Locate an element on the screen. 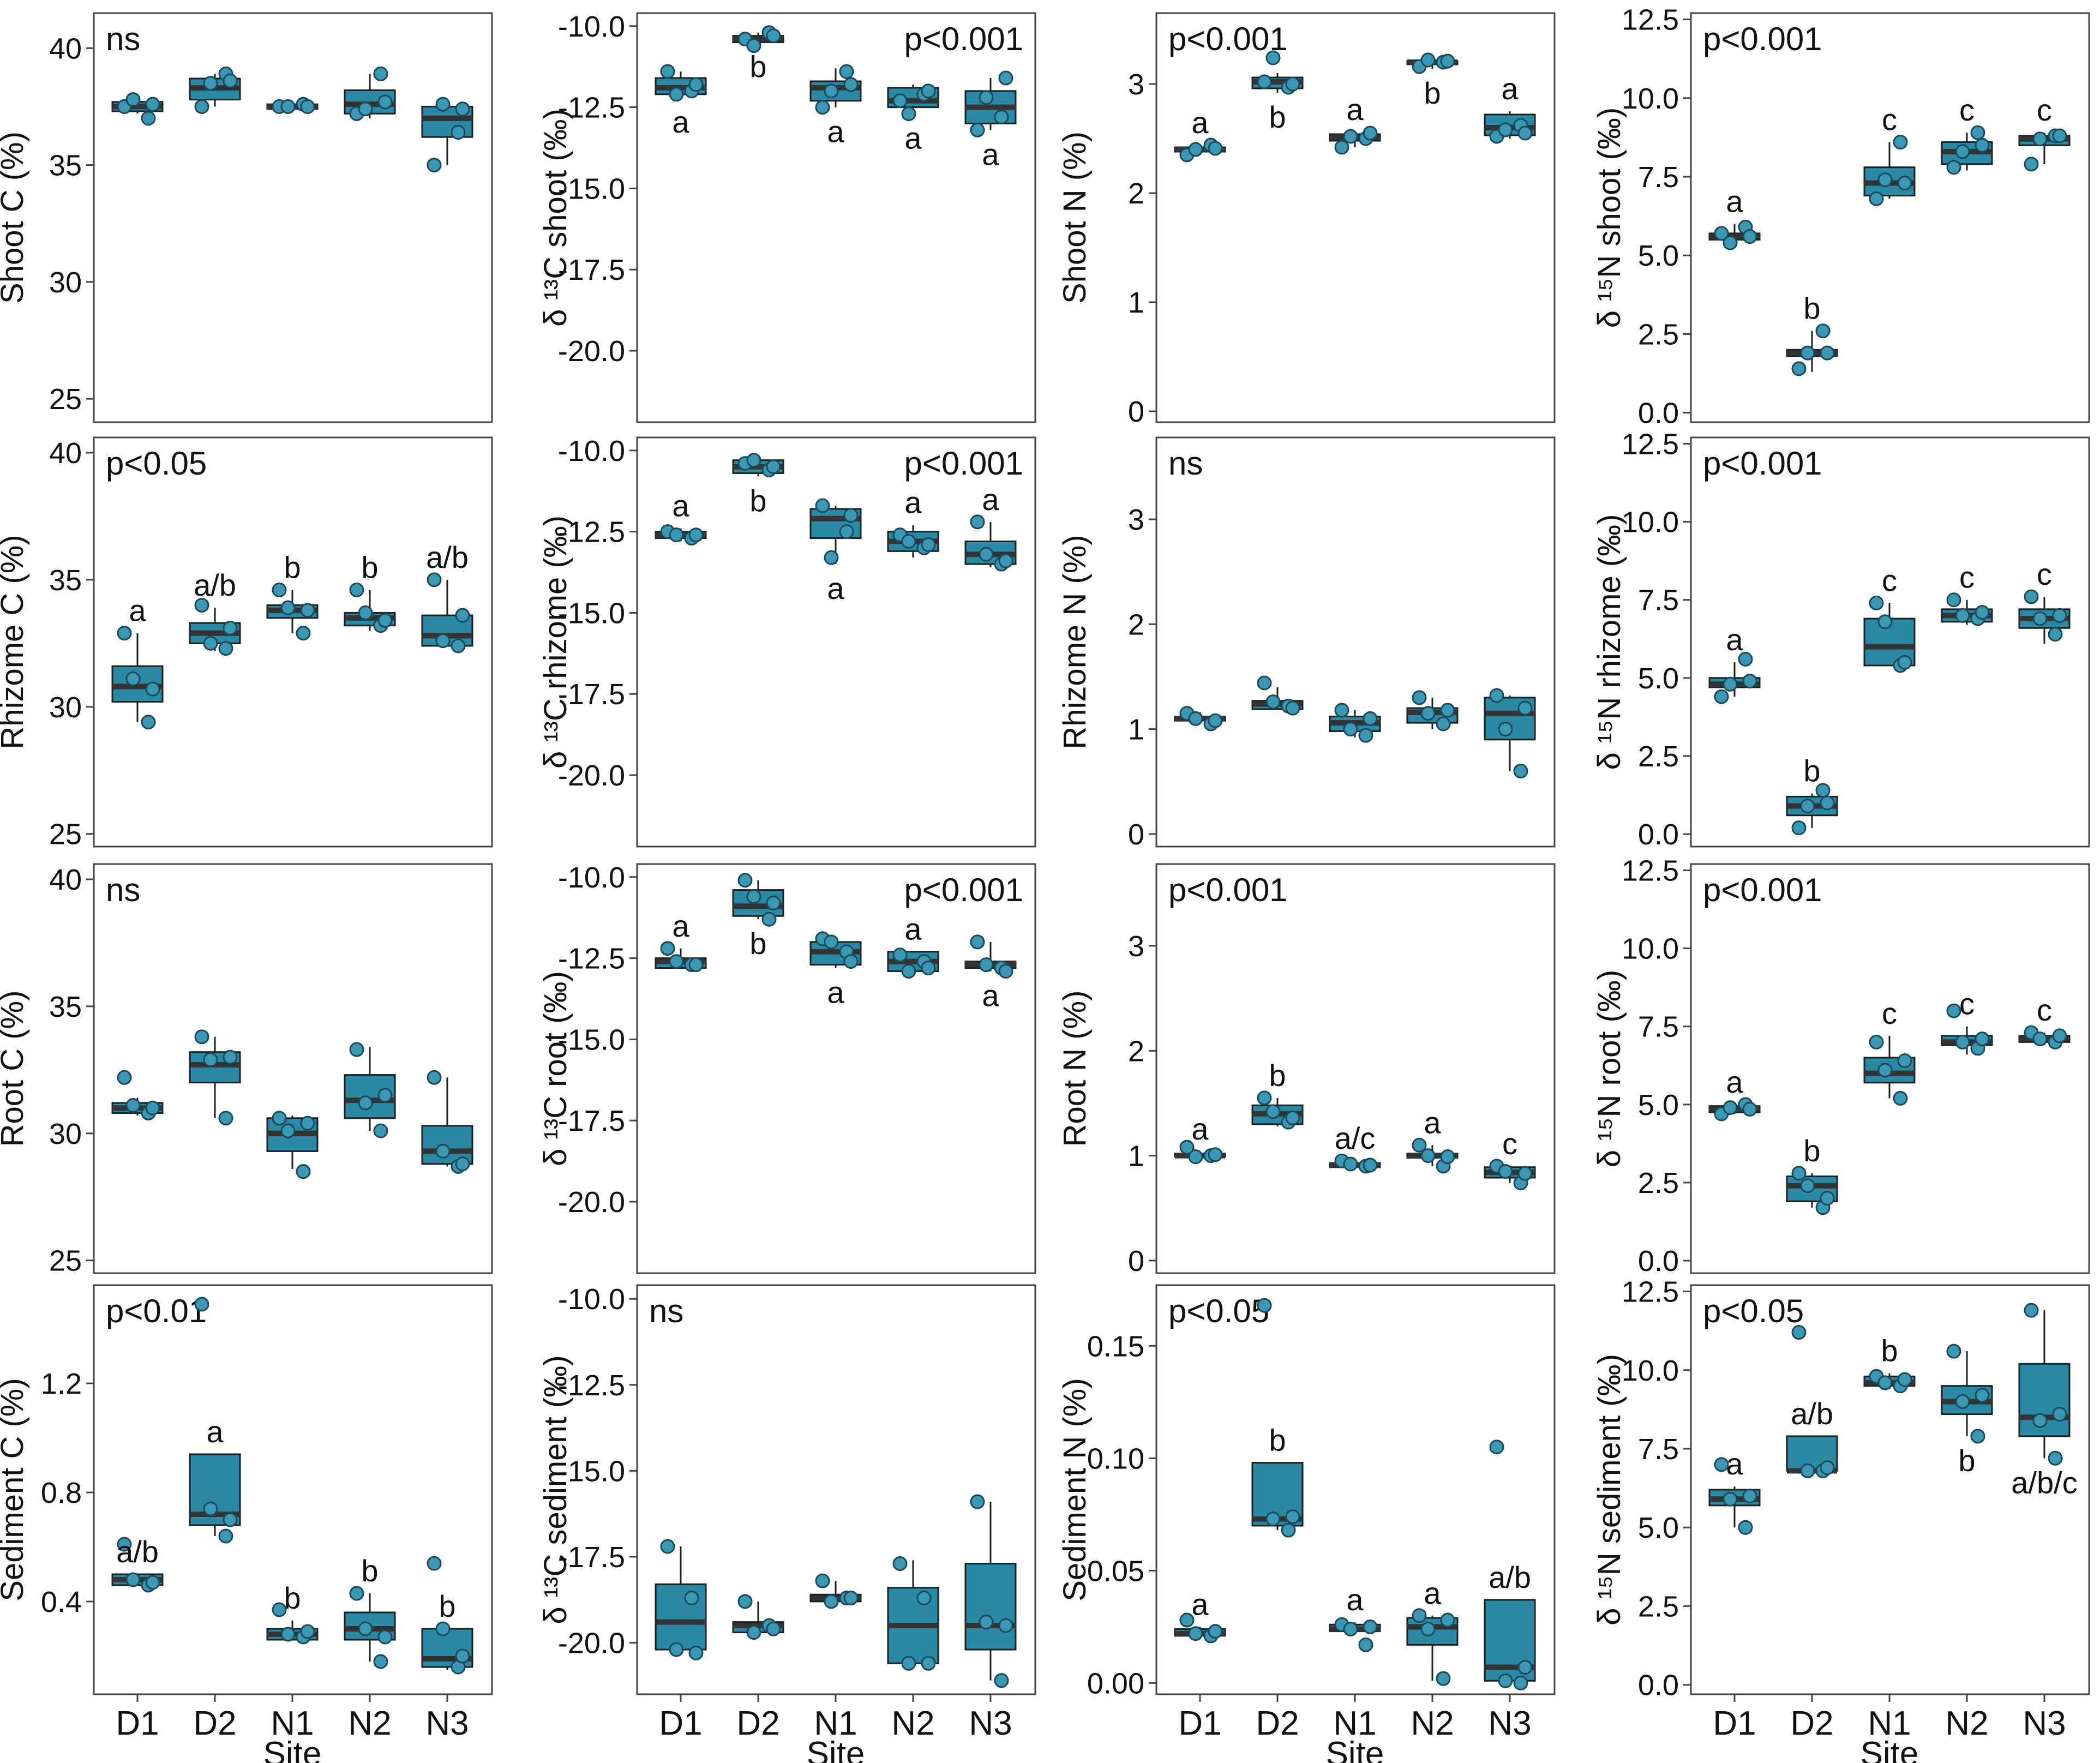  y-tick-label: -20.0 is located at coordinates (591, 1643).